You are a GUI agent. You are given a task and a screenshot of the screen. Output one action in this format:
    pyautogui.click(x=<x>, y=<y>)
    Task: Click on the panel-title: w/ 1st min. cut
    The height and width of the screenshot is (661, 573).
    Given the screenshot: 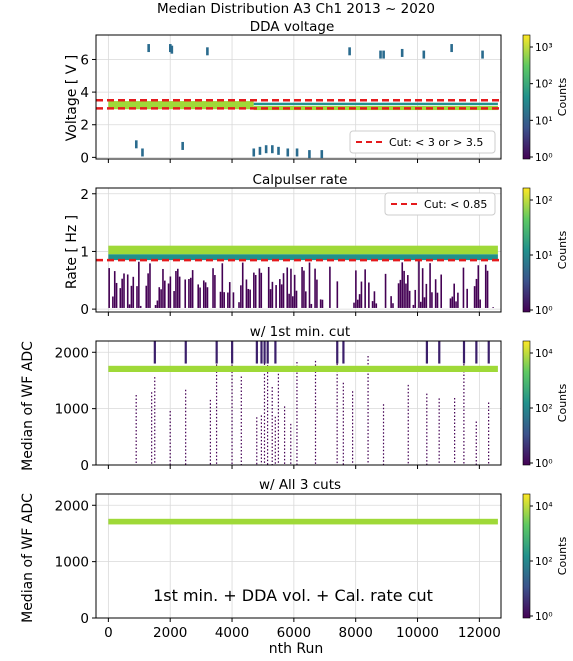 What is the action you would take?
    pyautogui.click(x=300, y=332)
    